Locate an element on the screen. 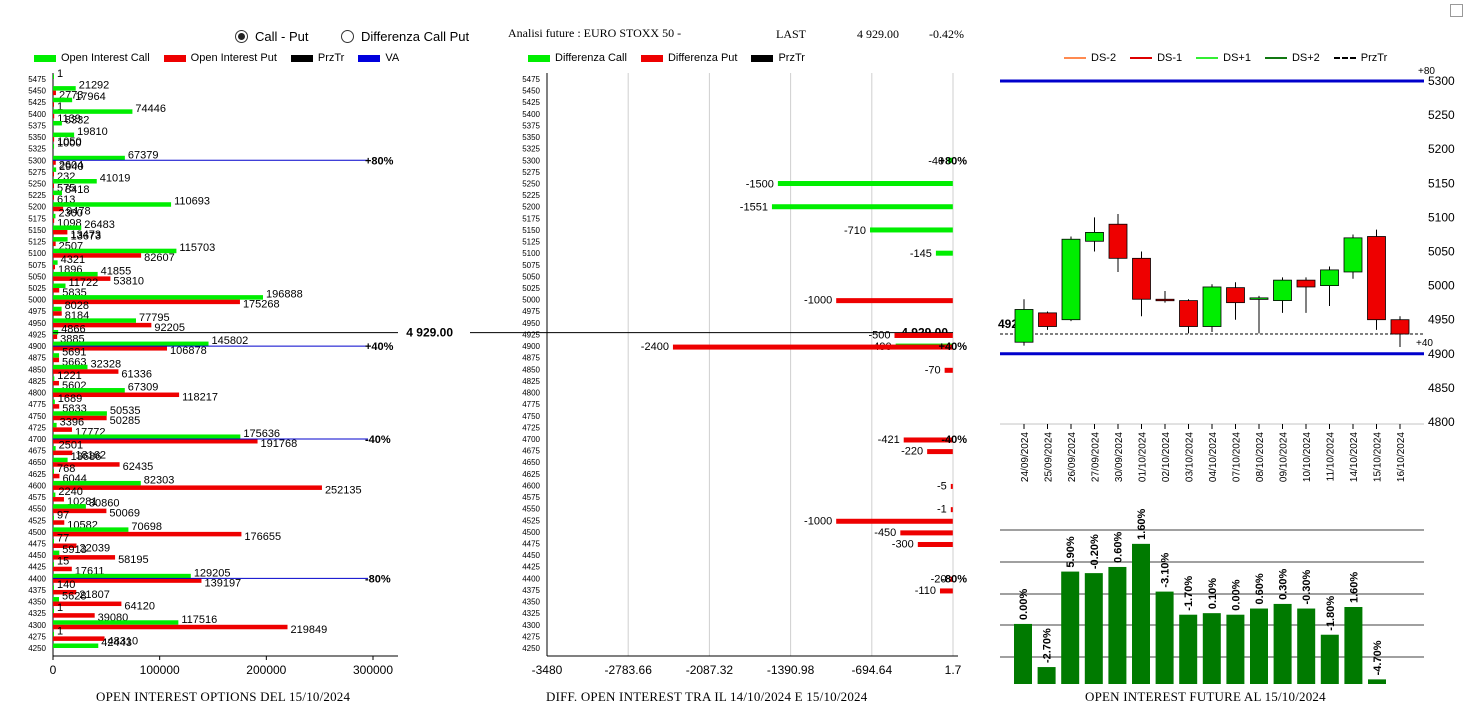 The height and width of the screenshot is (708, 1467). window-corner-box is located at coordinates (1456, 10).